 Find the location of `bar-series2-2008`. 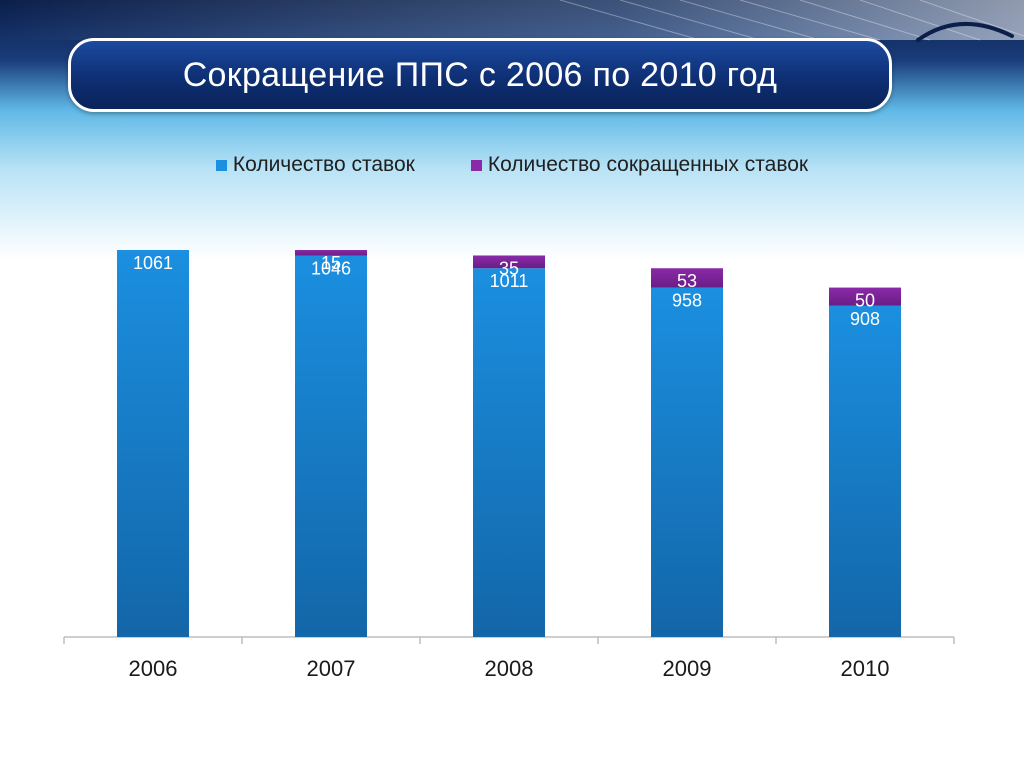

bar-series2-2008 is located at coordinates (509, 262).